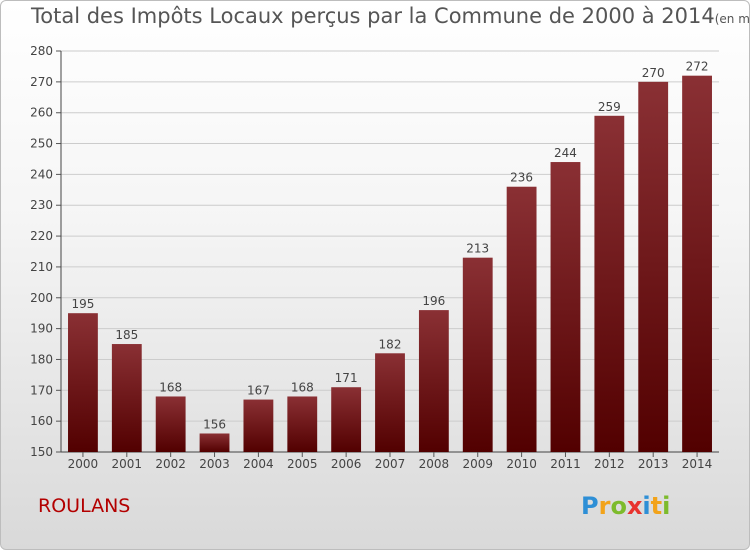 The image size is (750, 550). I want to click on proxiti-logo: Proxiti, so click(625, 506).